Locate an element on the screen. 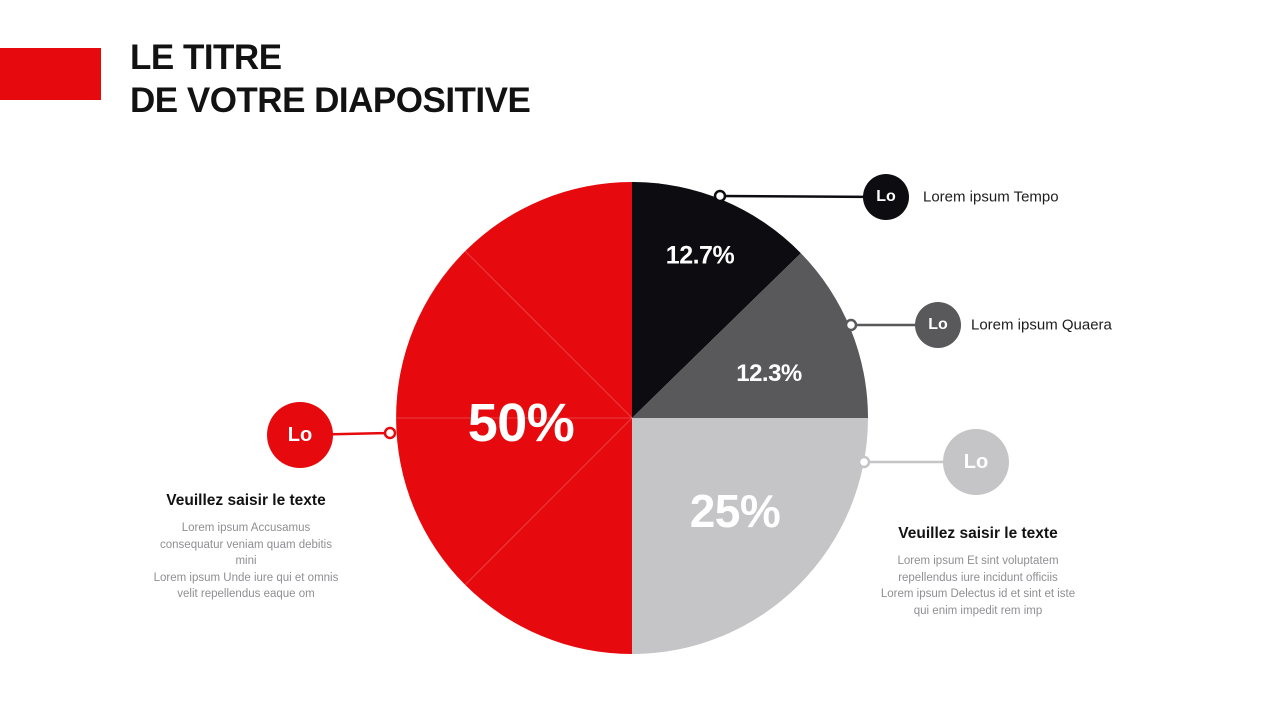 The width and height of the screenshot is (1280, 720). slide-title-line2: DE VOTRE DIAPOSITIVE is located at coordinates (330, 100).